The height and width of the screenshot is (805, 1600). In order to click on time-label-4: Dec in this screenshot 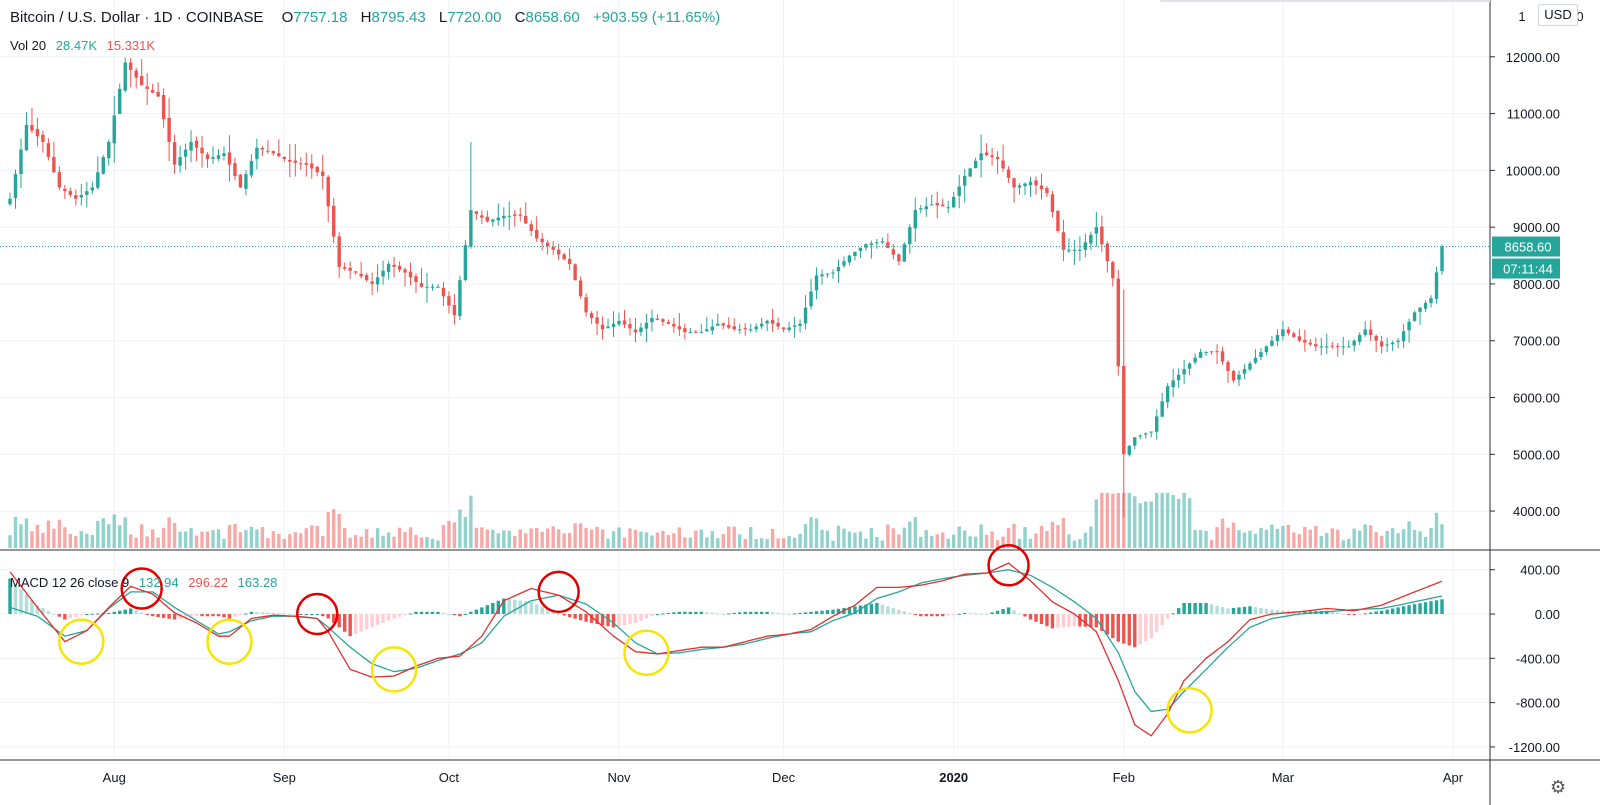, I will do `click(784, 777)`.